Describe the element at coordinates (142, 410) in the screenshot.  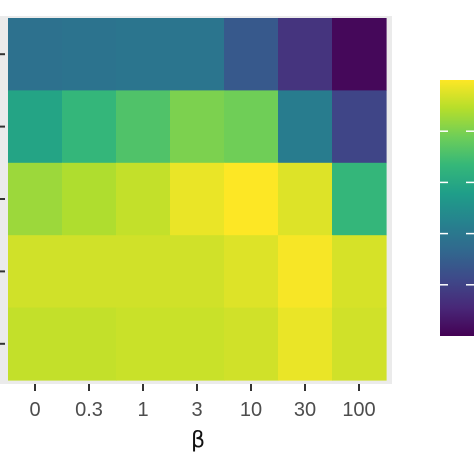
I see `x-tick-label: 1` at that location.